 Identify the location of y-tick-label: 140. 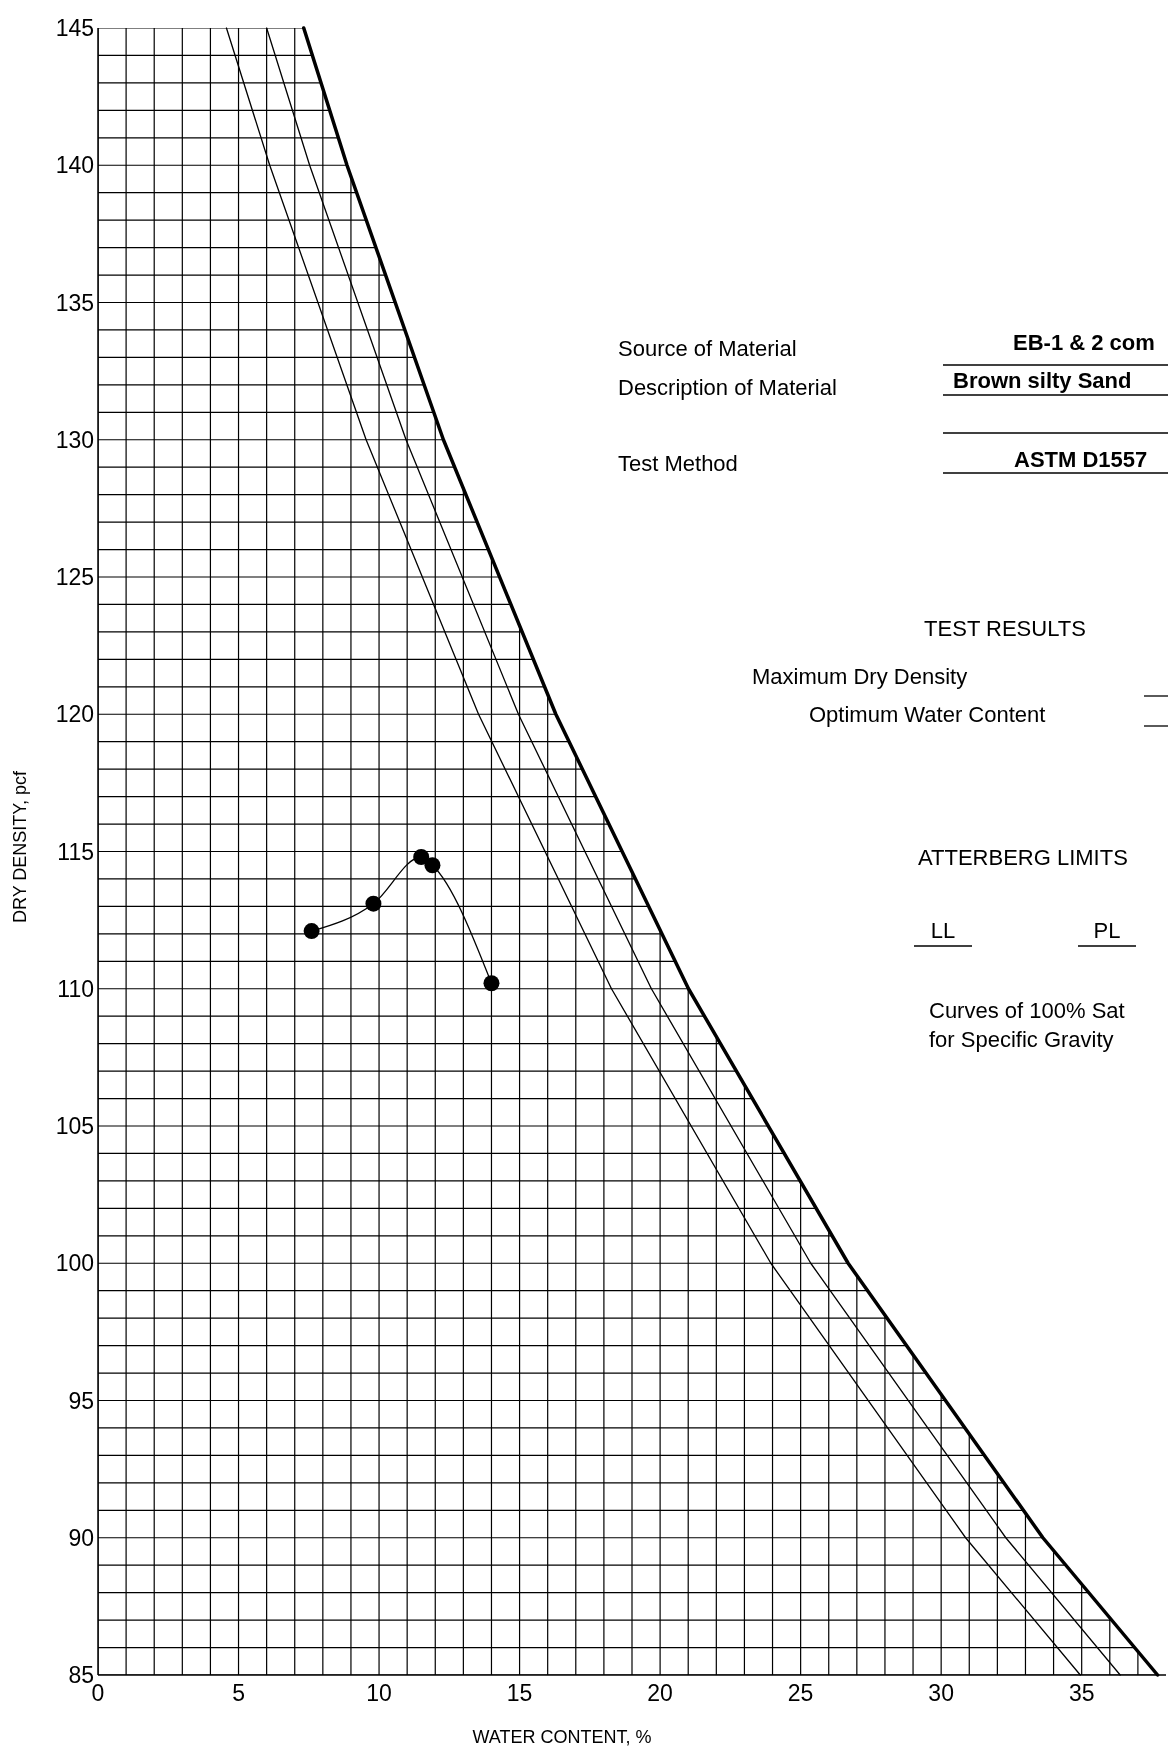
(74, 165).